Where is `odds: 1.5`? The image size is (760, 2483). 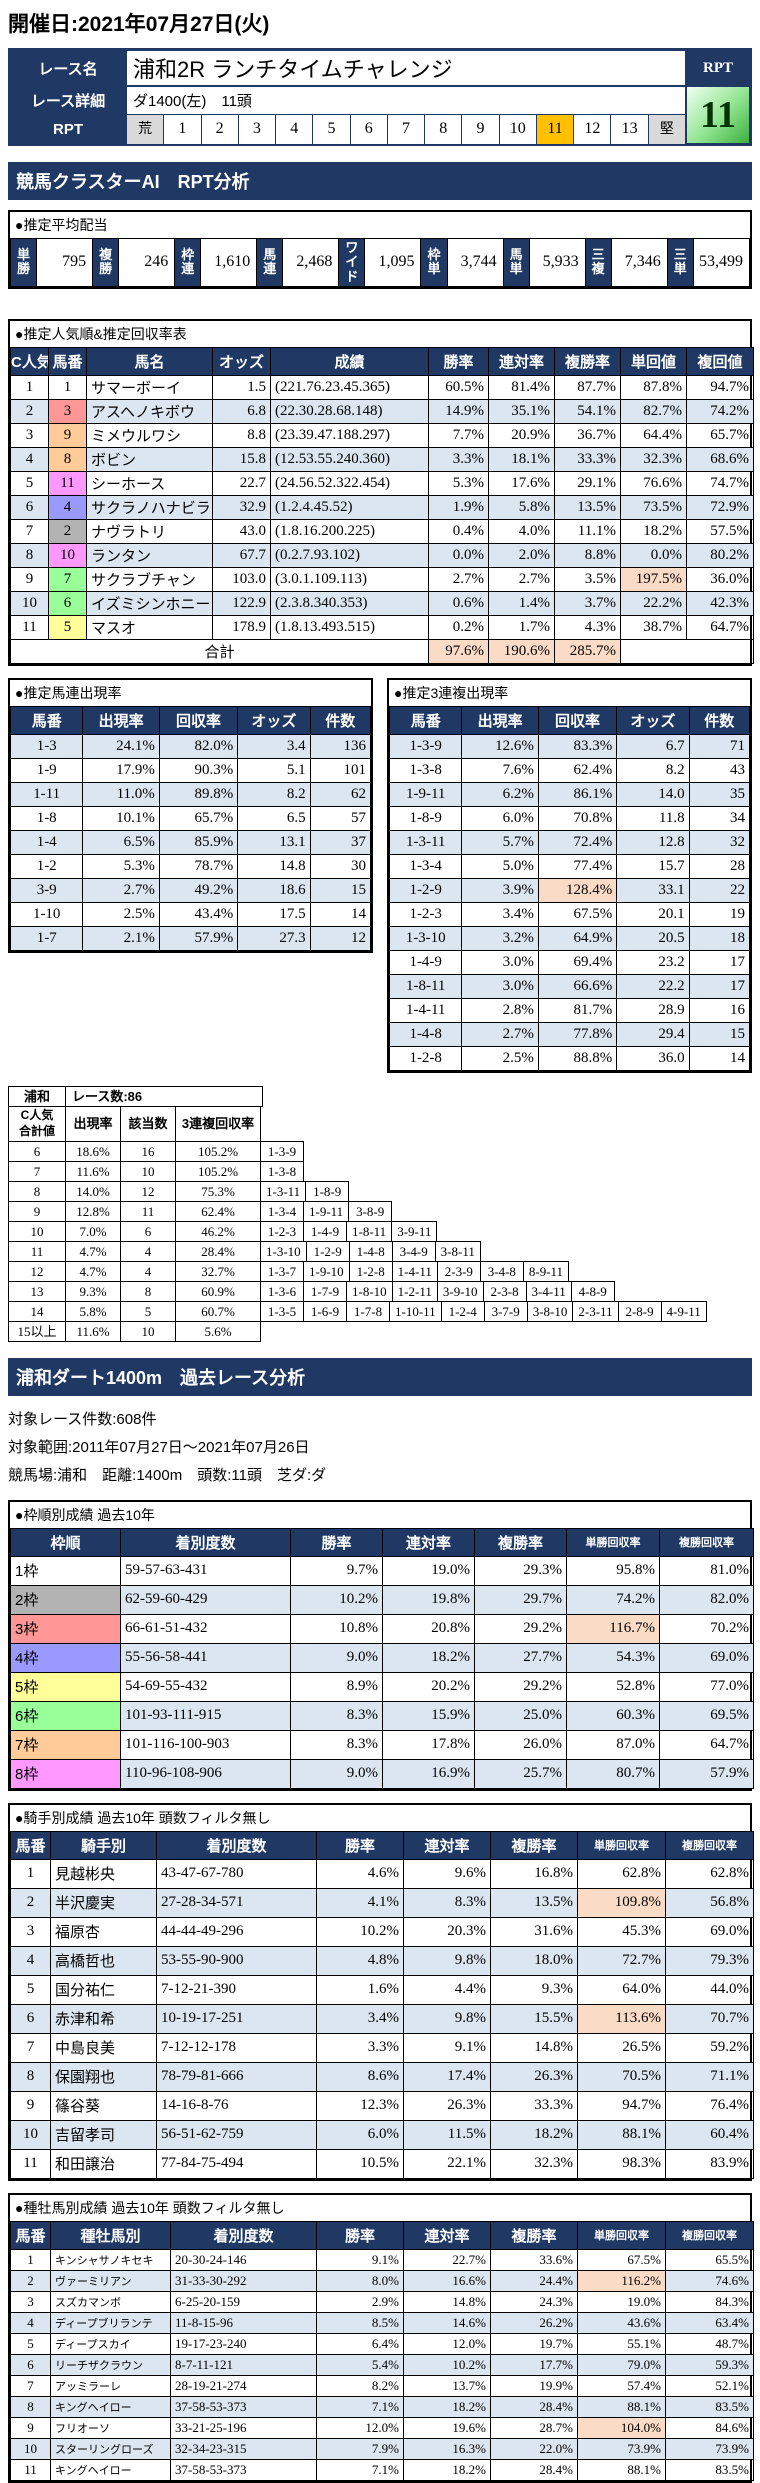
odds: 1.5 is located at coordinates (241, 387).